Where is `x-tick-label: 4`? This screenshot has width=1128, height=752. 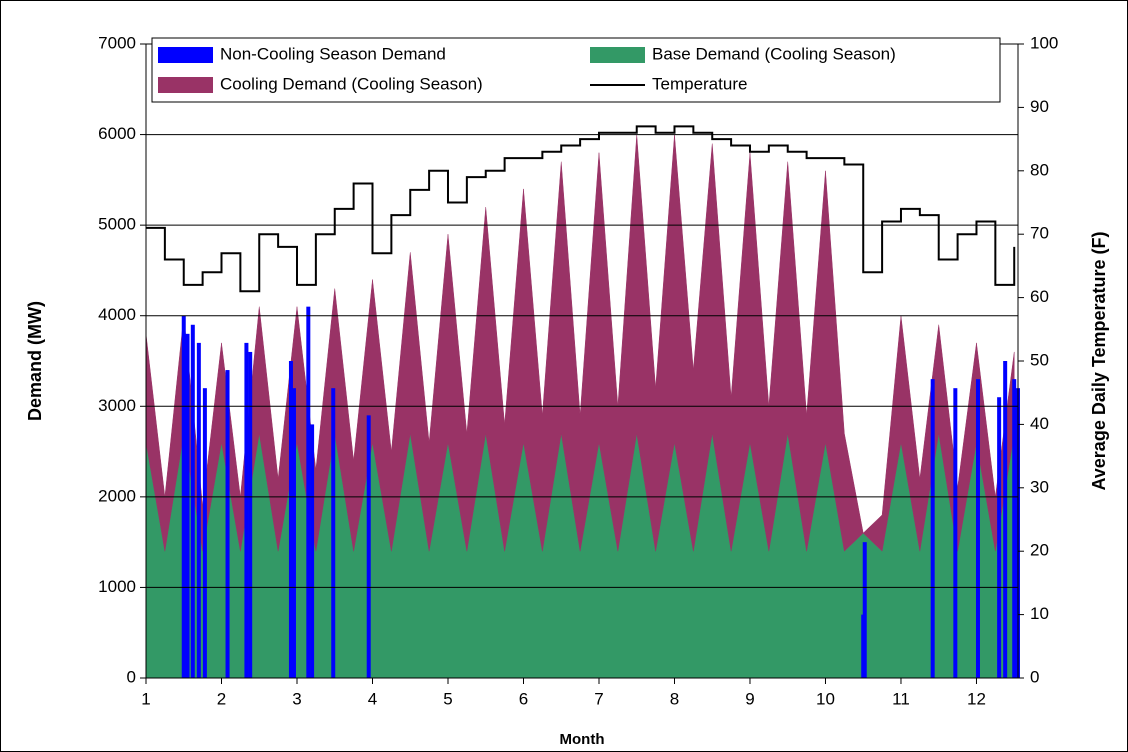 x-tick-label: 4 is located at coordinates (372, 698).